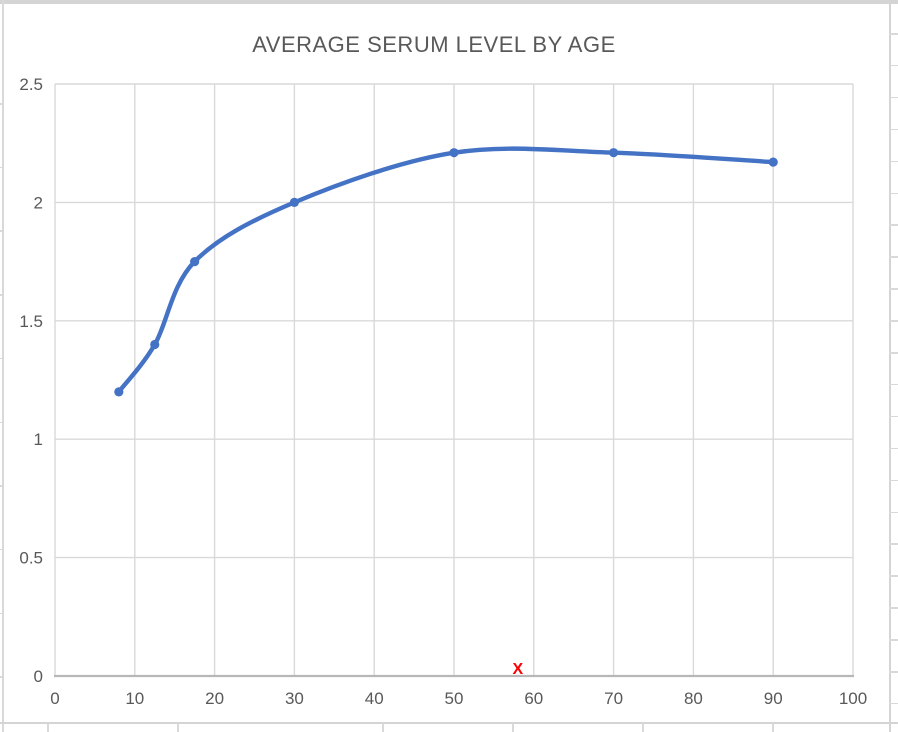  Describe the element at coordinates (449, 2) in the screenshot. I see `sheet-gridline-top` at that location.